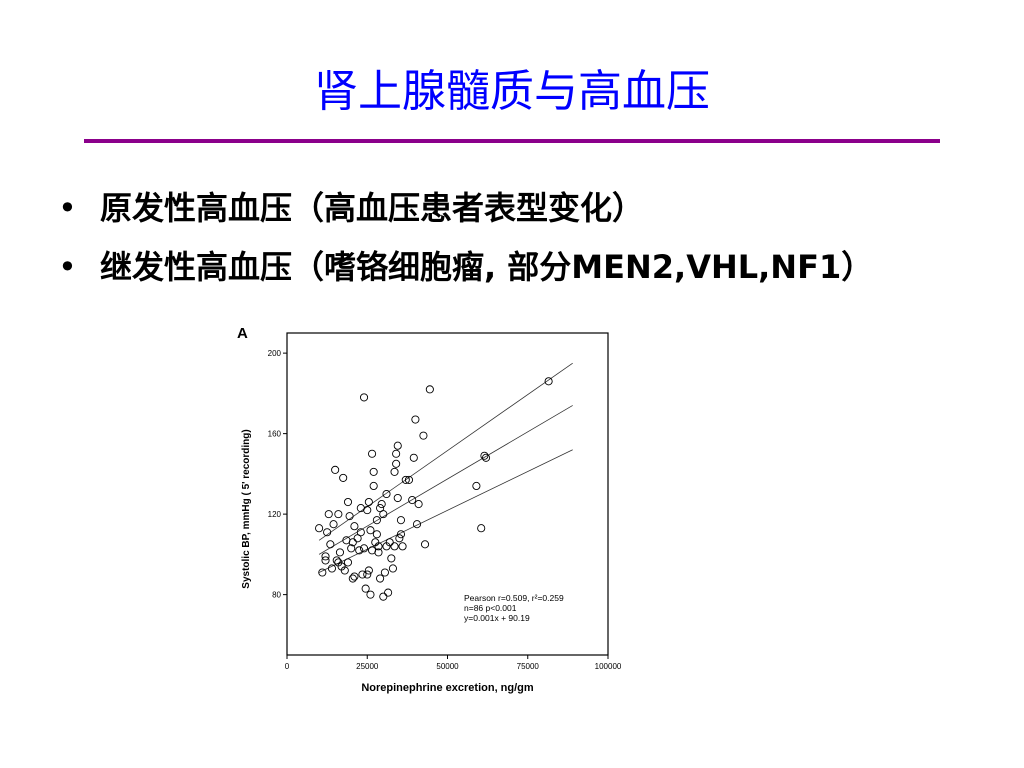 Image resolution: width=1024 pixels, height=768 pixels. I want to click on bullet-text: 原发性高血压（高血压患者表型变化）, so click(372, 208).